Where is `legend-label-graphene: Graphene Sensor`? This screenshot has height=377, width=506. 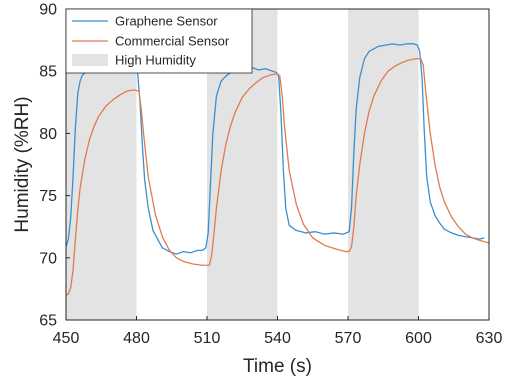
legend-label-graphene: Graphene Sensor is located at coordinates (166, 21).